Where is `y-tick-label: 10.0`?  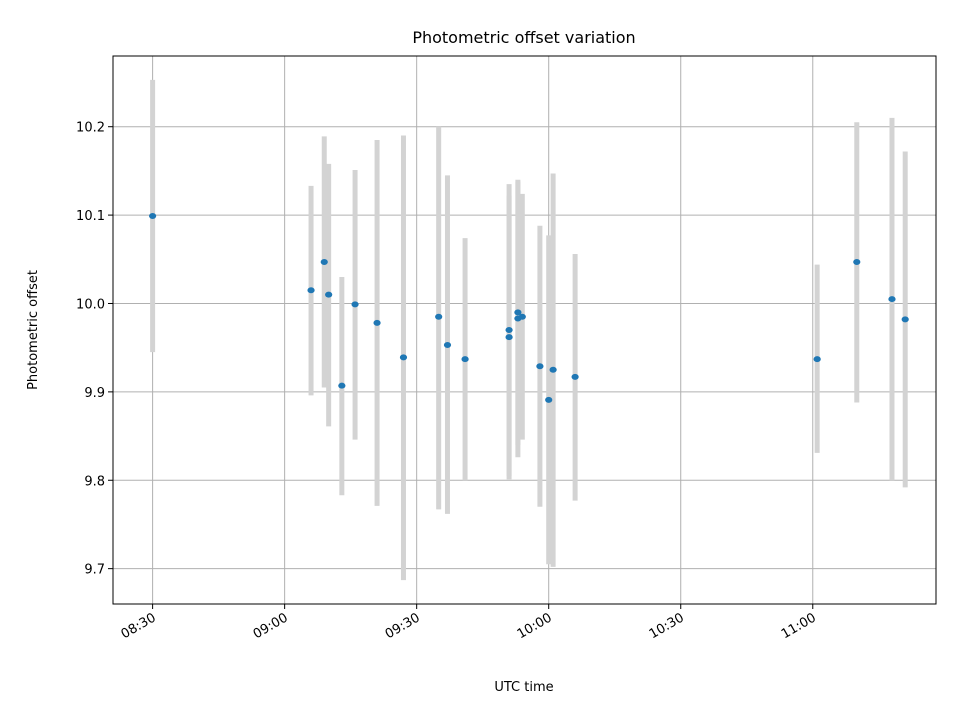
y-tick-label: 10.0 is located at coordinates (90, 304).